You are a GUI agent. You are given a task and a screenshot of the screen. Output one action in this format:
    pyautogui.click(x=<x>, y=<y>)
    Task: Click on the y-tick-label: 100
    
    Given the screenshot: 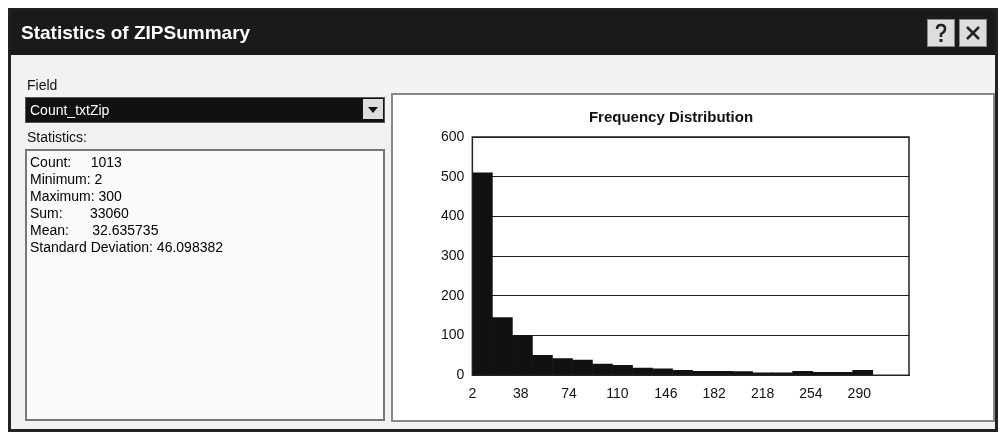 What is the action you would take?
    pyautogui.click(x=453, y=334)
    